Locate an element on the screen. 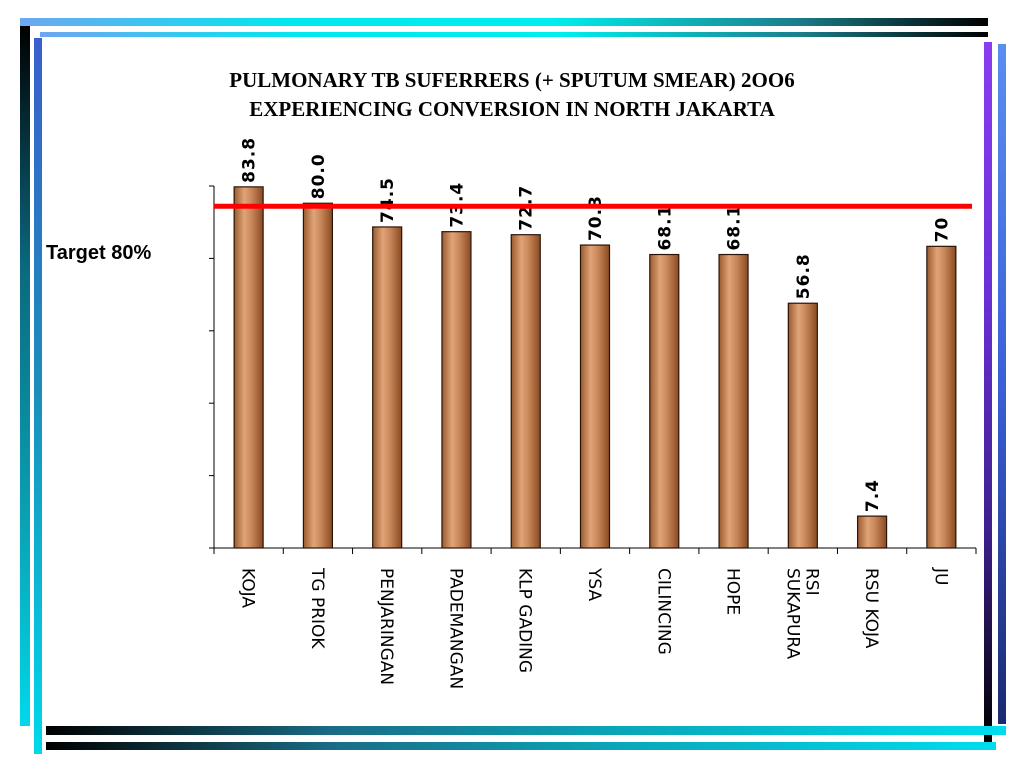 The image size is (1024, 768). category-label: SUKAPURA is located at coordinates (792, 614).